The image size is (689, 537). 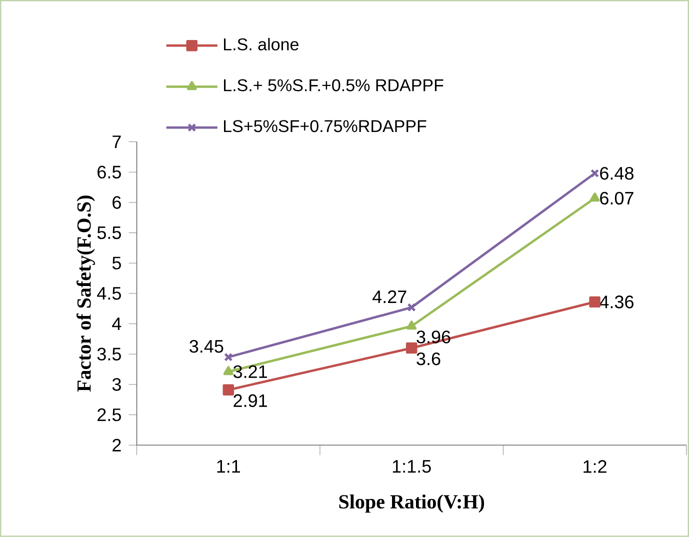 I want to click on data-label: 3.45, so click(x=207, y=346).